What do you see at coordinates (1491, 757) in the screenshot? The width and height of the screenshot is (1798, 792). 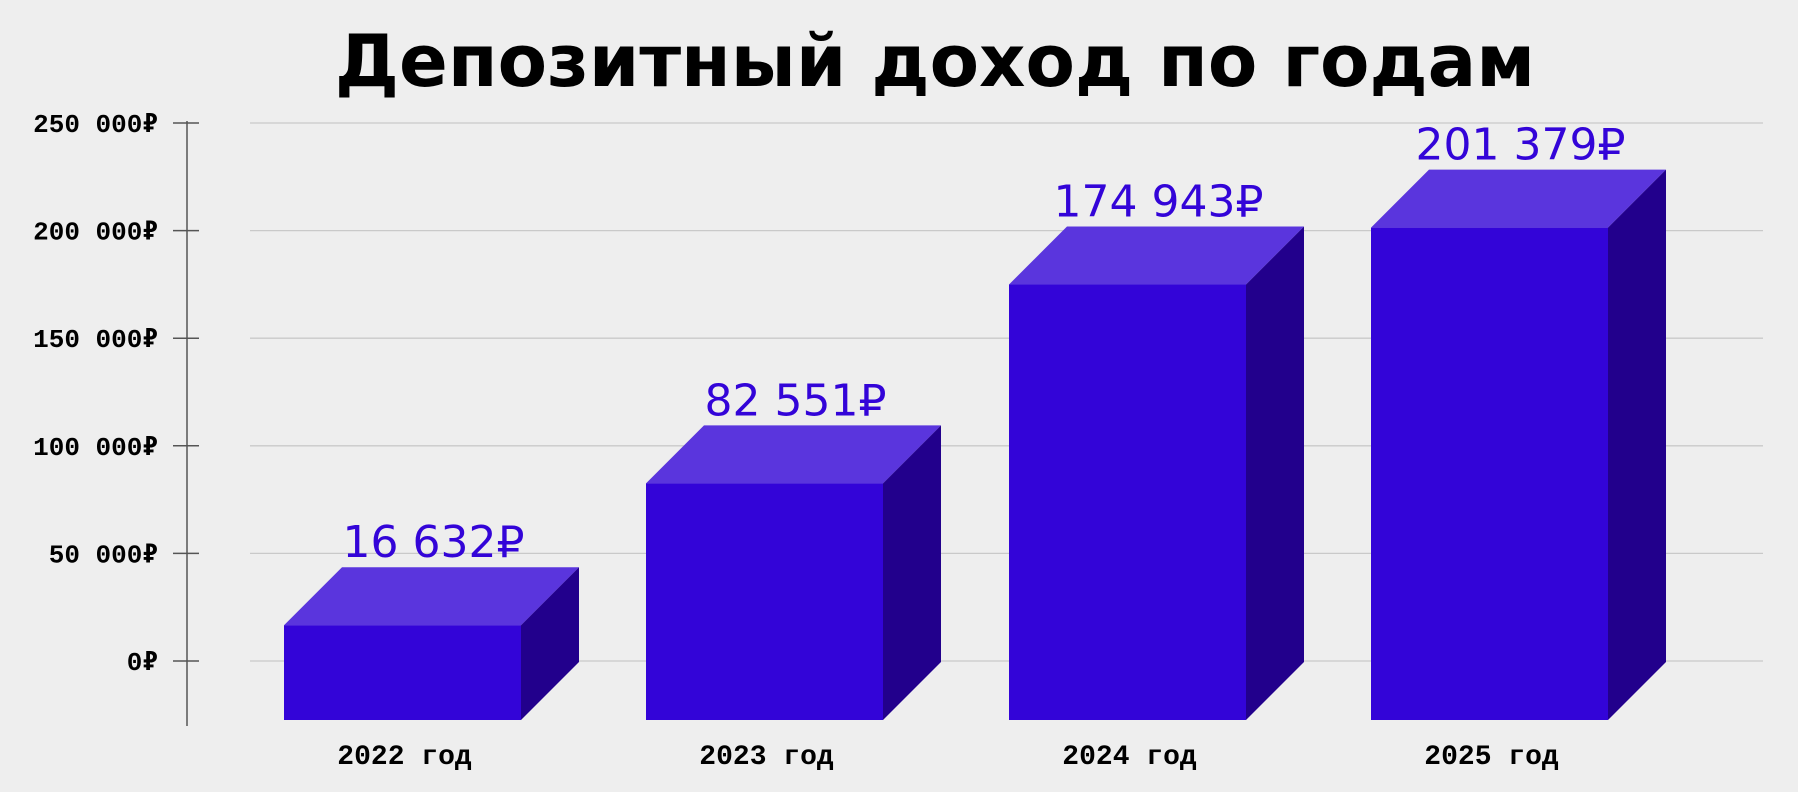 I see `x-tick-label: 2025 год` at bounding box center [1491, 757].